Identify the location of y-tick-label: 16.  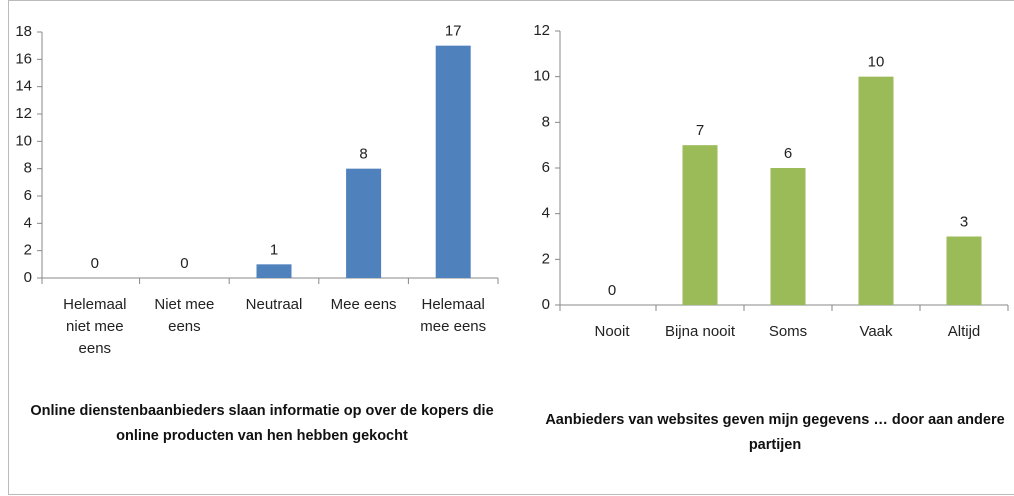
(23, 58).